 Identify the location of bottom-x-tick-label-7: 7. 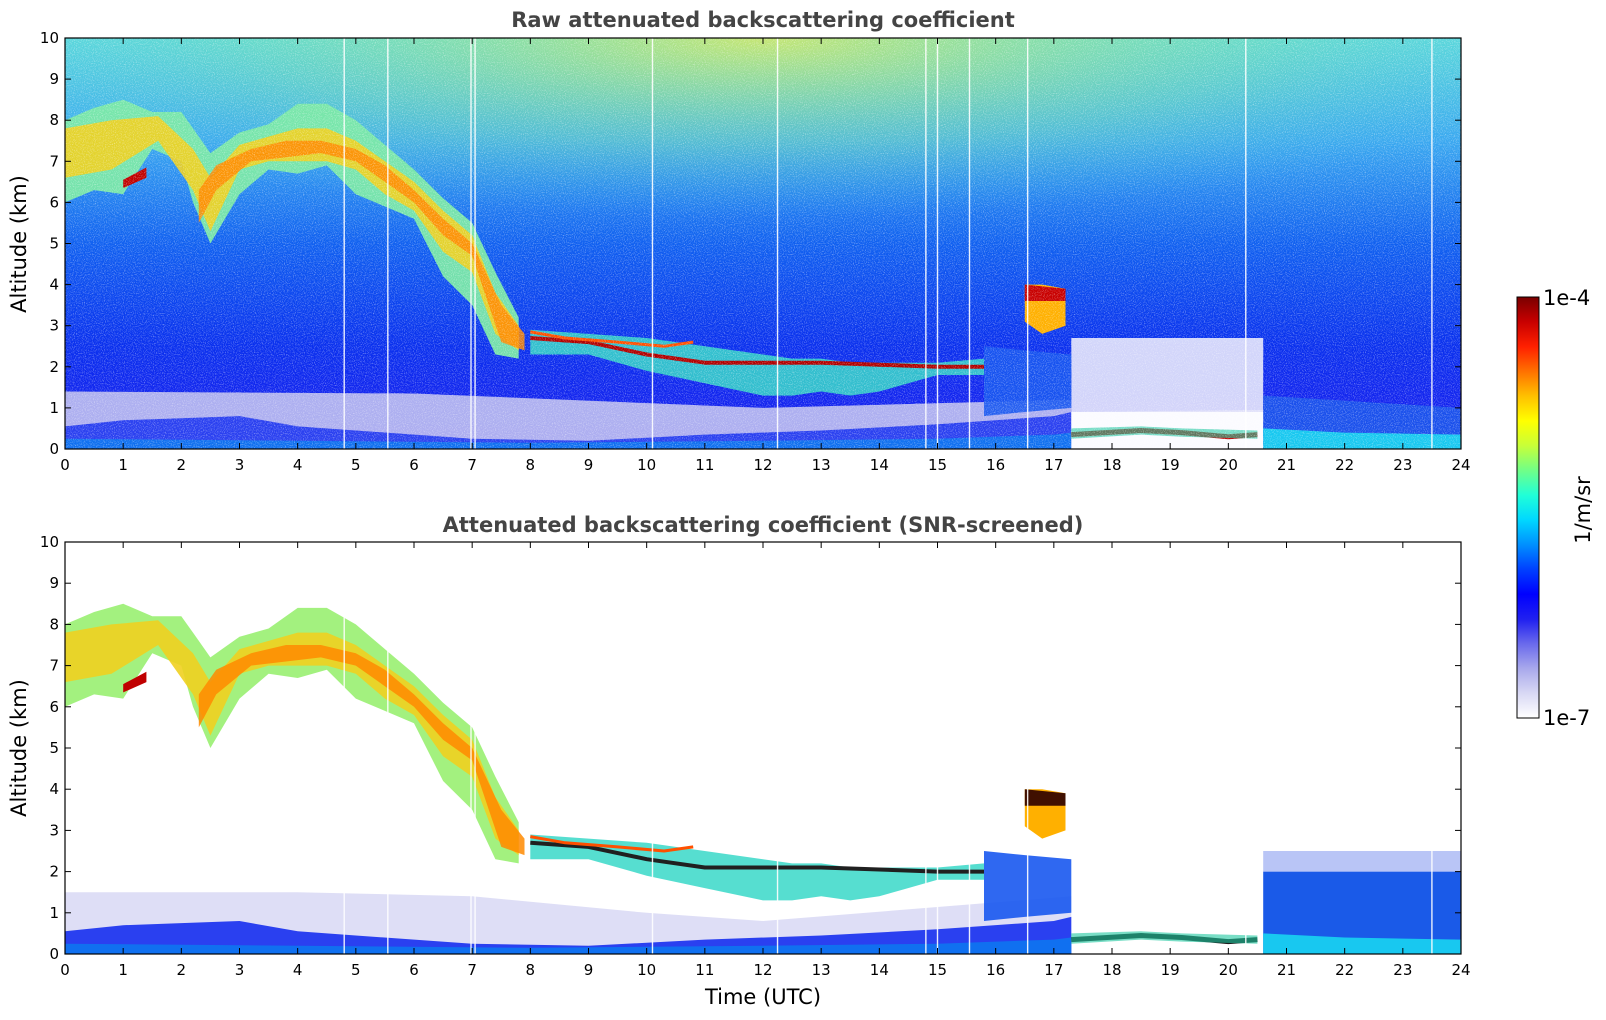
(472, 970).